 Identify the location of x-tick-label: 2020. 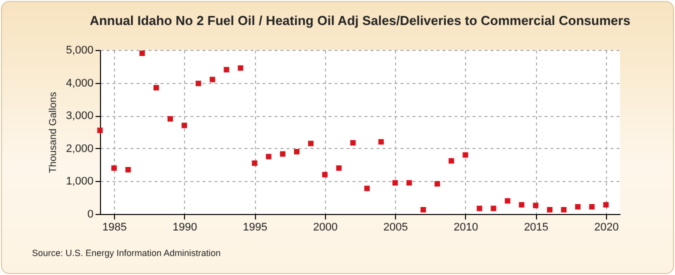
(606, 228).